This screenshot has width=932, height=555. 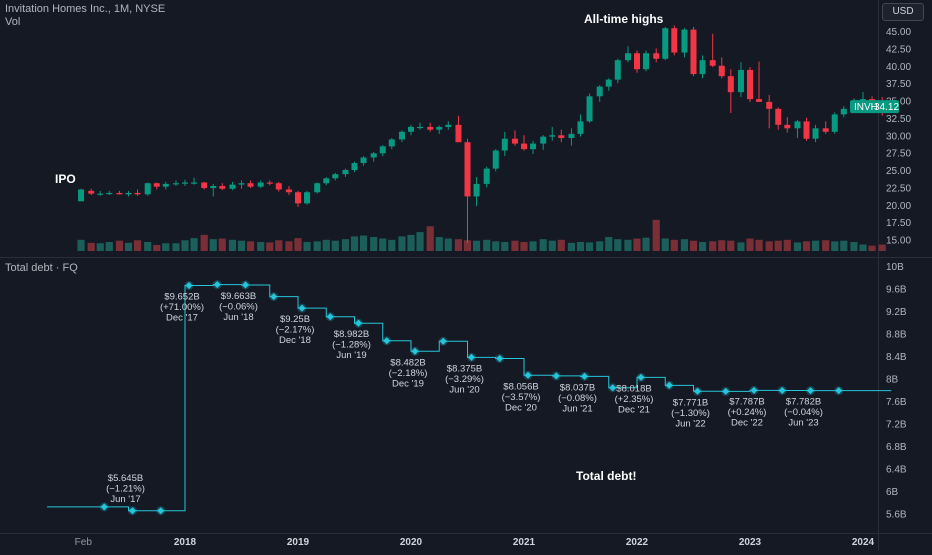 What do you see at coordinates (238, 306) in the screenshot?
I see `debt-value-label: (−0.06%)` at bounding box center [238, 306].